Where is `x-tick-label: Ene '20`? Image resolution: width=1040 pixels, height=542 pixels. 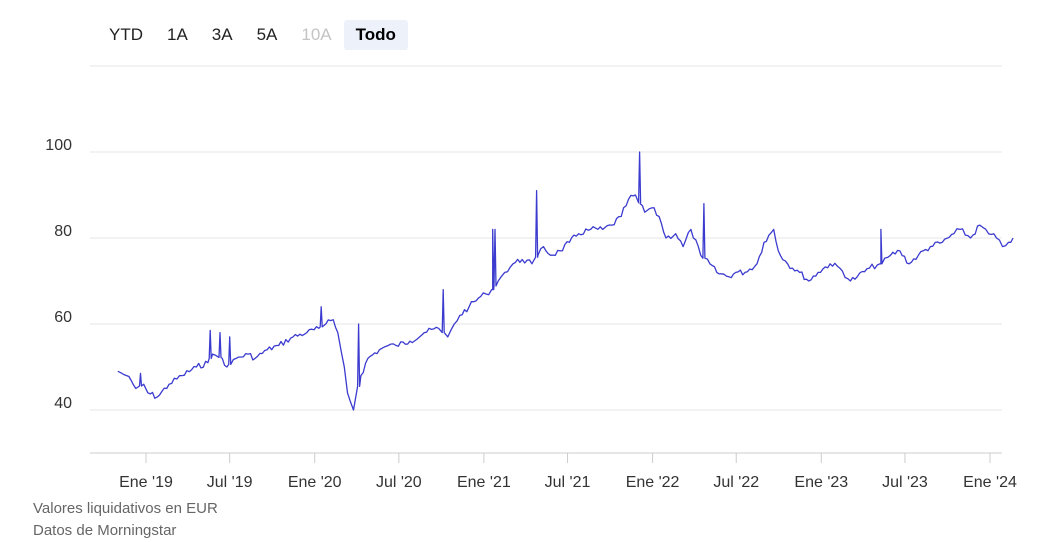
x-tick-label: Ene '20 is located at coordinates (315, 482).